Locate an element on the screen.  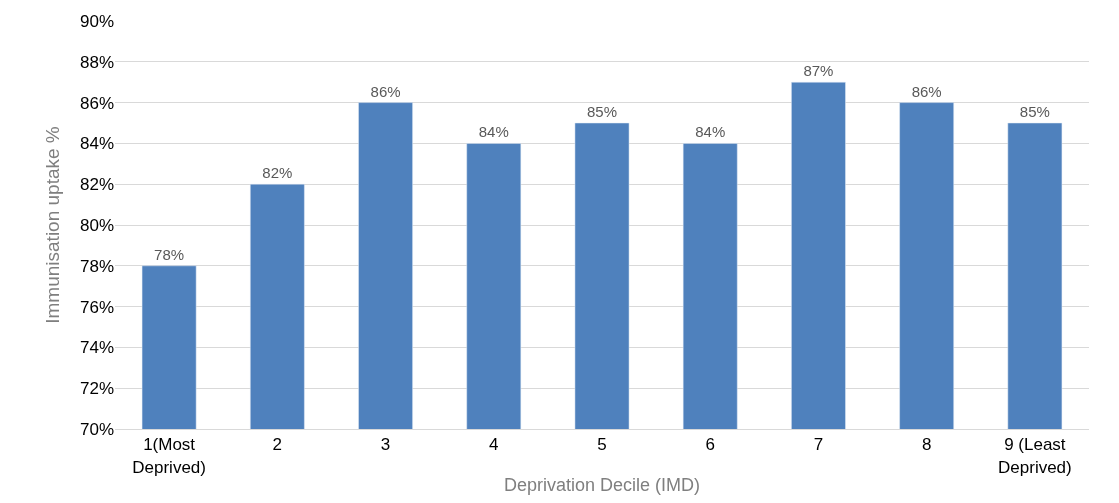
x-tick-label: 6 is located at coordinates (710, 445).